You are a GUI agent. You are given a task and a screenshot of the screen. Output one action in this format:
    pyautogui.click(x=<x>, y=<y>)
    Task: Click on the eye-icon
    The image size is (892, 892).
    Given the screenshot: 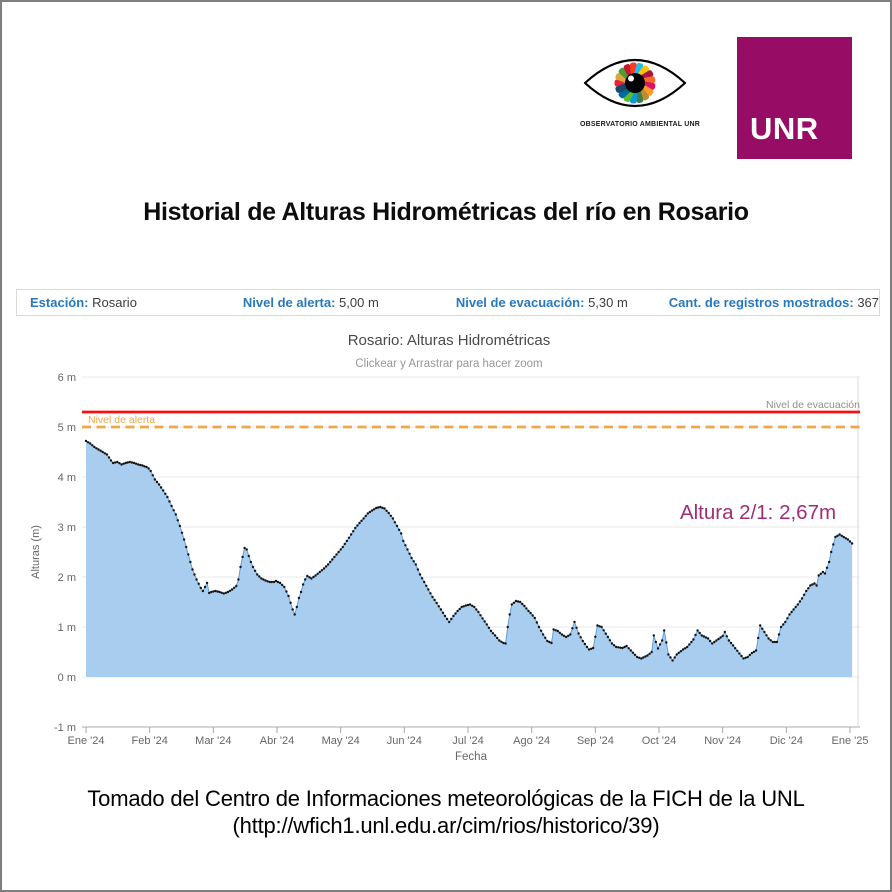 What is the action you would take?
    pyautogui.click(x=635, y=83)
    